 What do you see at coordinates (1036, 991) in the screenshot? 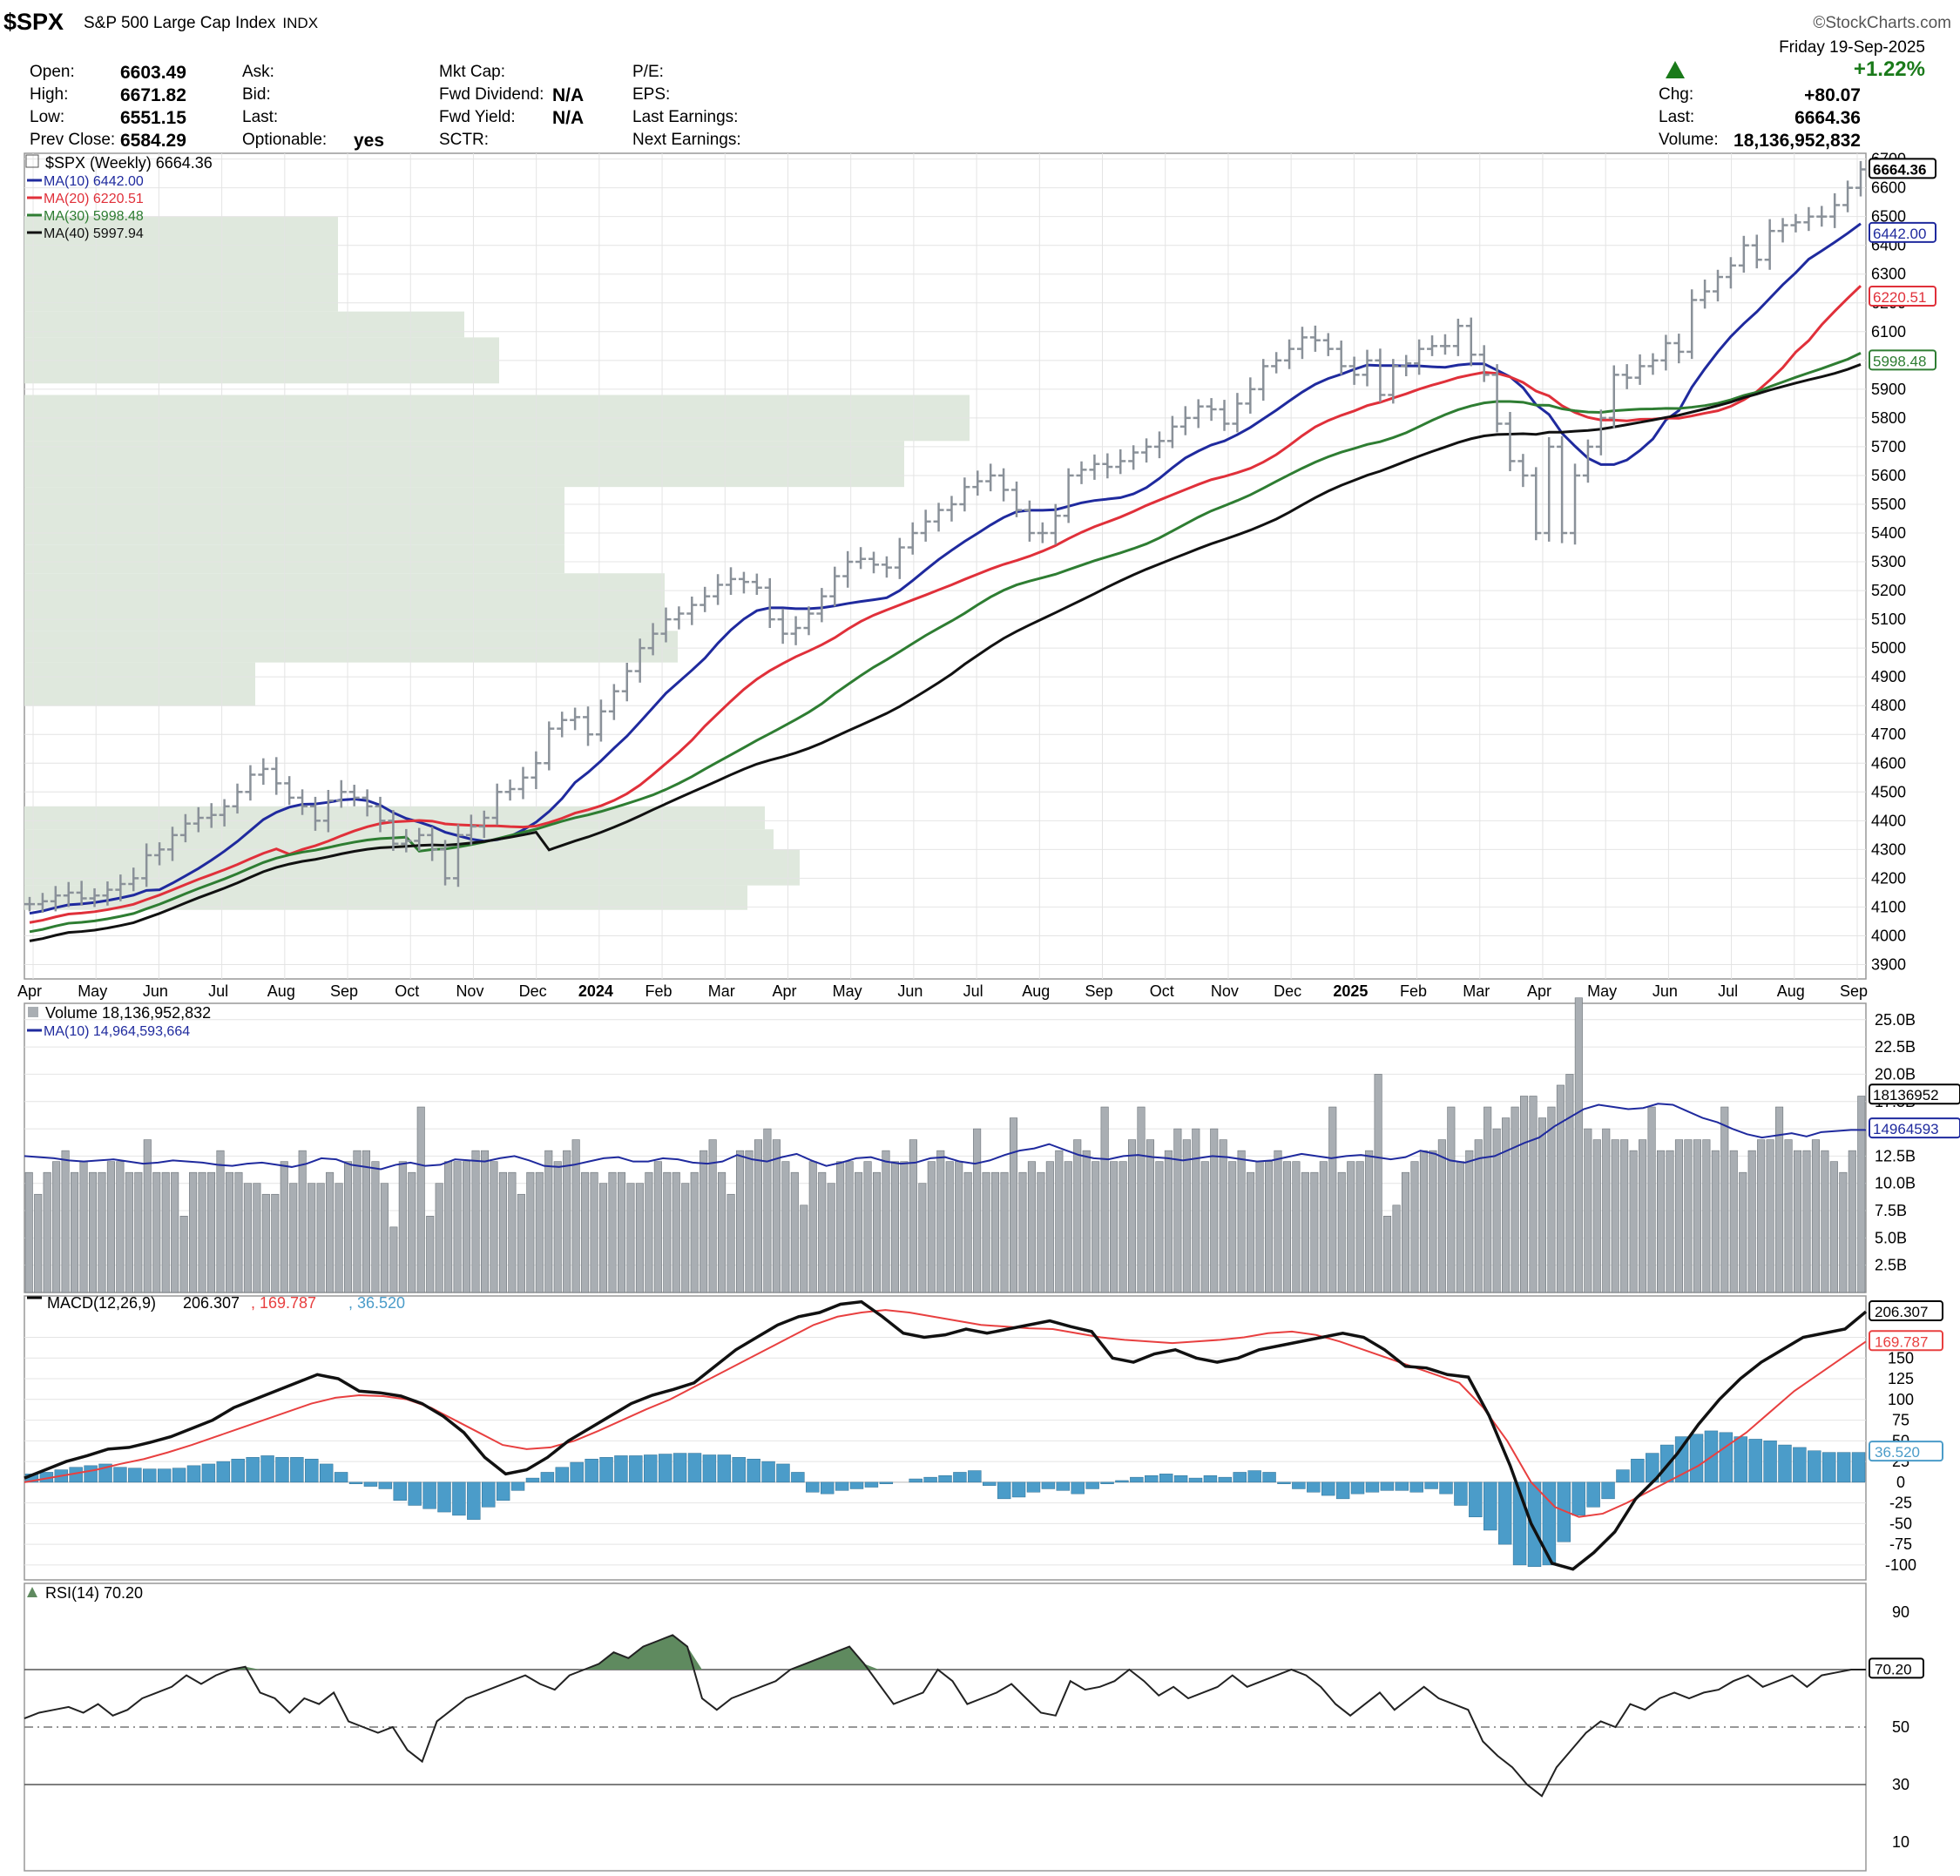
I see `x-tick-label: Aug` at bounding box center [1036, 991].